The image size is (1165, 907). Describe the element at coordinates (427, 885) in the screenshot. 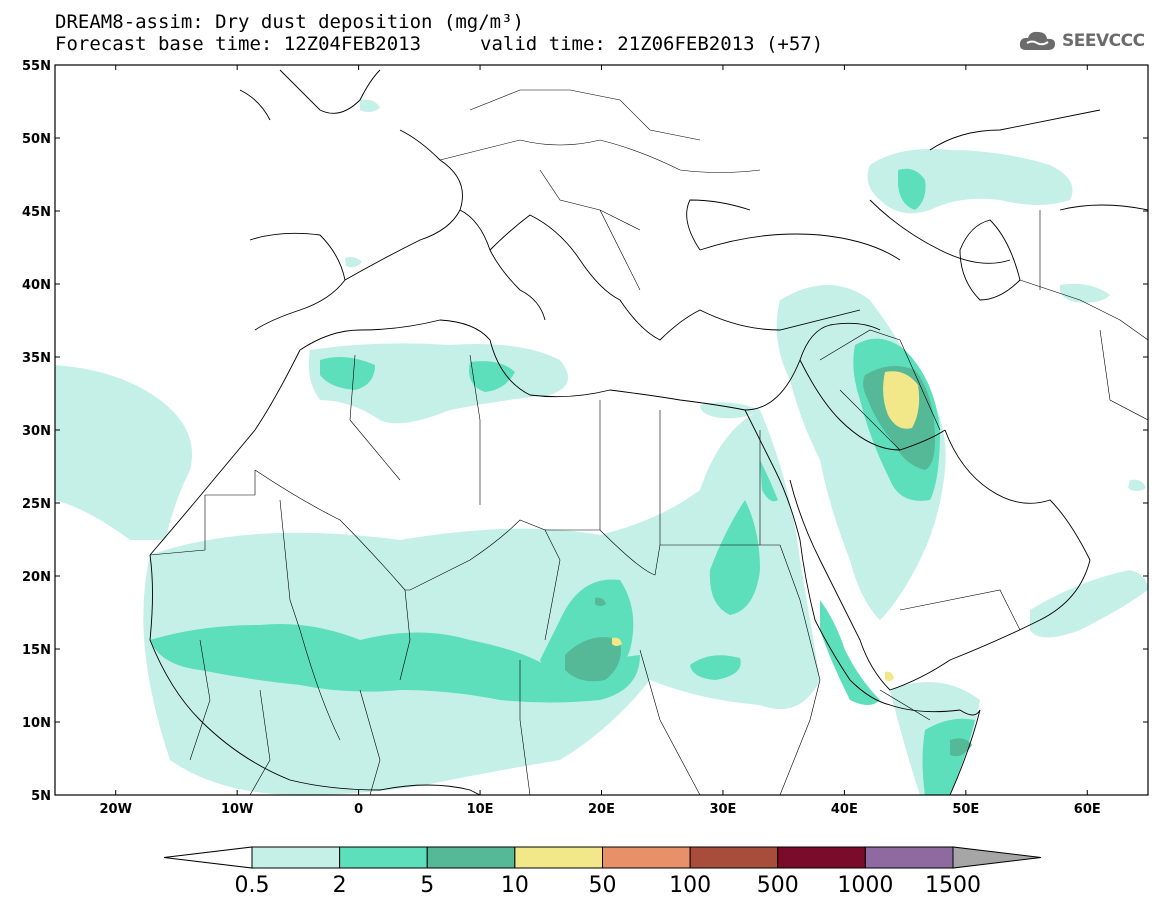

I see `colorbar-label: 5` at that location.